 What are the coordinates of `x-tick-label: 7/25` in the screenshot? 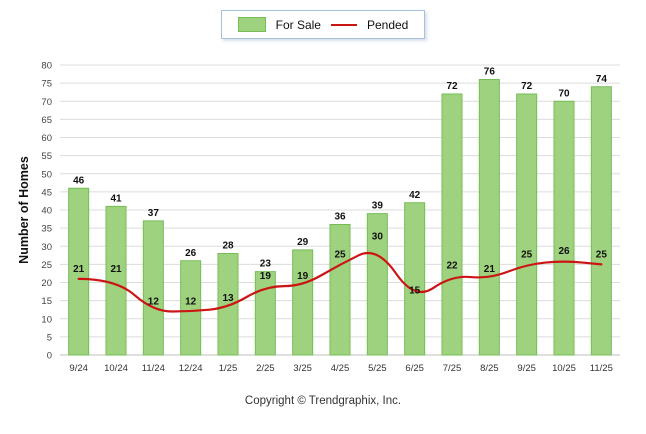 It's located at (452, 368).